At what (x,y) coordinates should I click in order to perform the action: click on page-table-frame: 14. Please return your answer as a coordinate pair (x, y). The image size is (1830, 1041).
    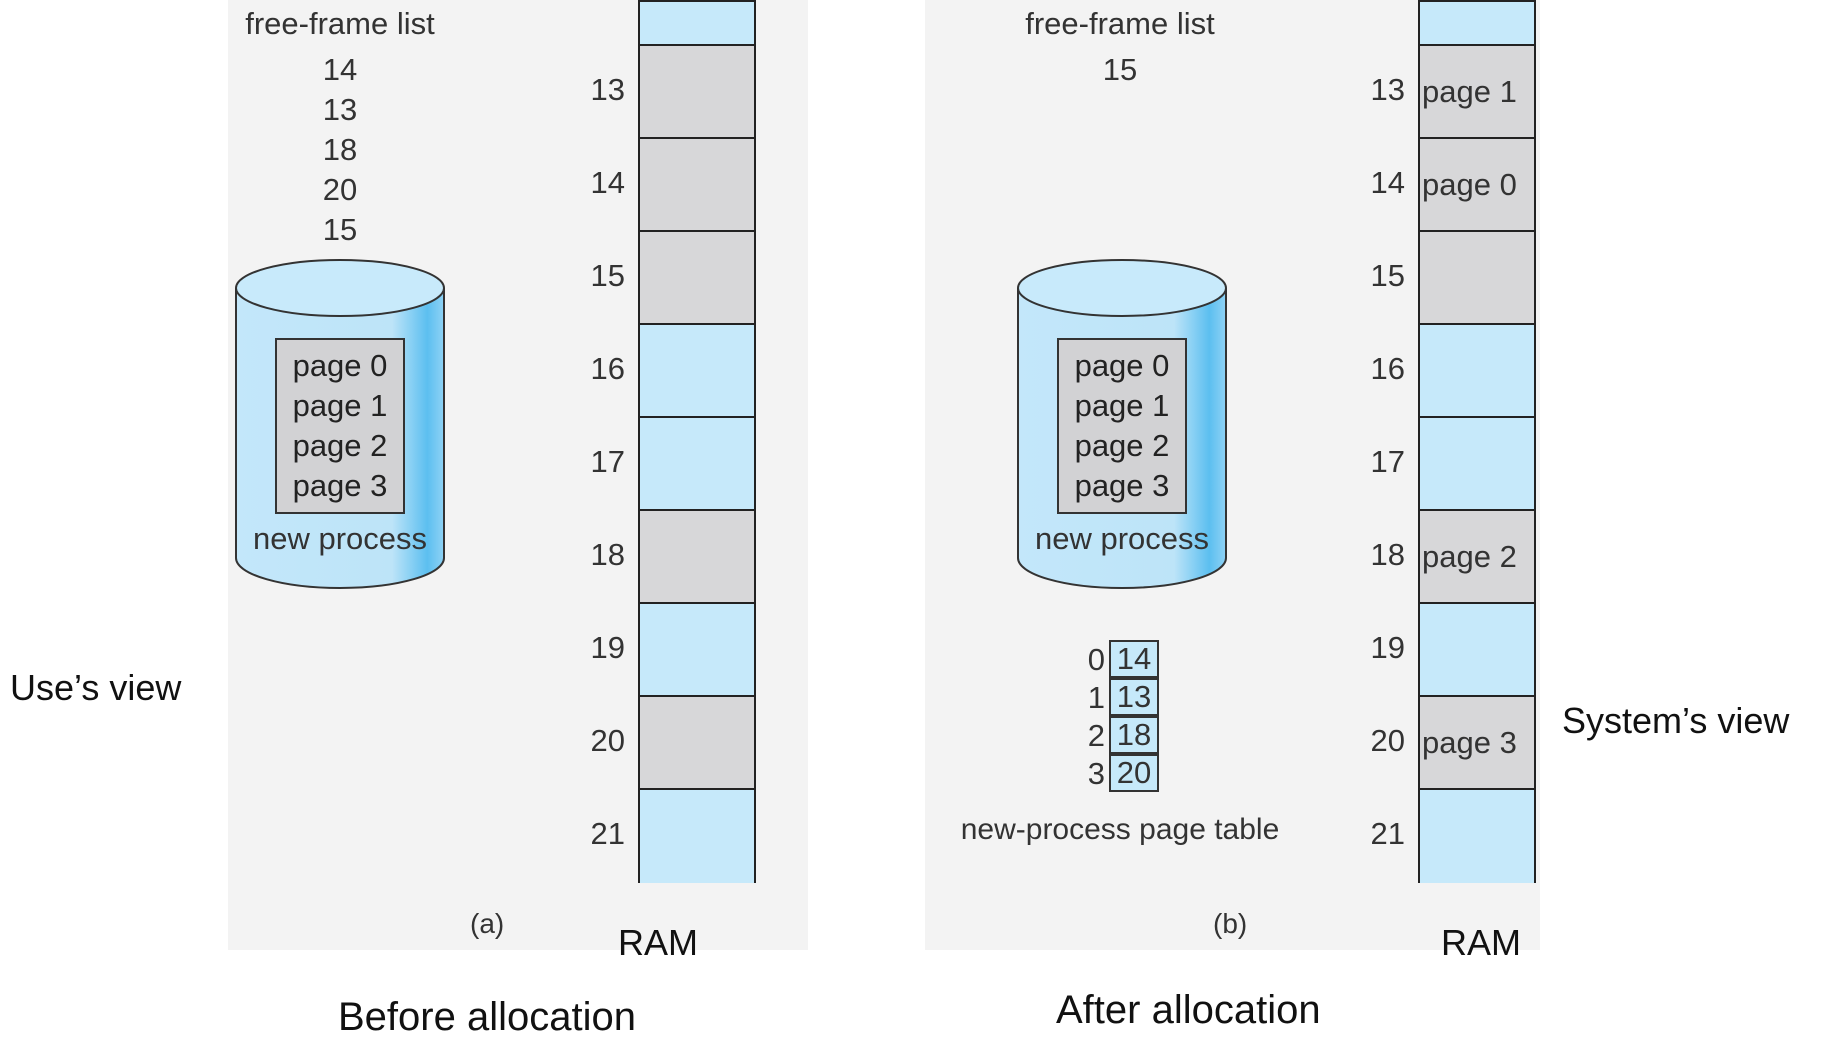
    Looking at the image, I should click on (1134, 659).